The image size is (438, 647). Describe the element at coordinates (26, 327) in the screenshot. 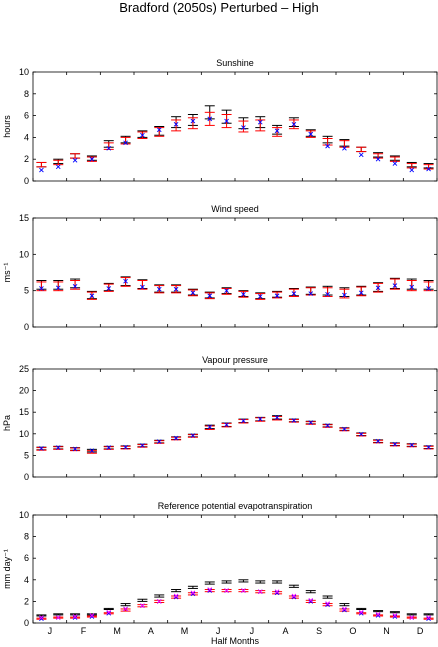

I see `y-tick-label: 0` at that location.